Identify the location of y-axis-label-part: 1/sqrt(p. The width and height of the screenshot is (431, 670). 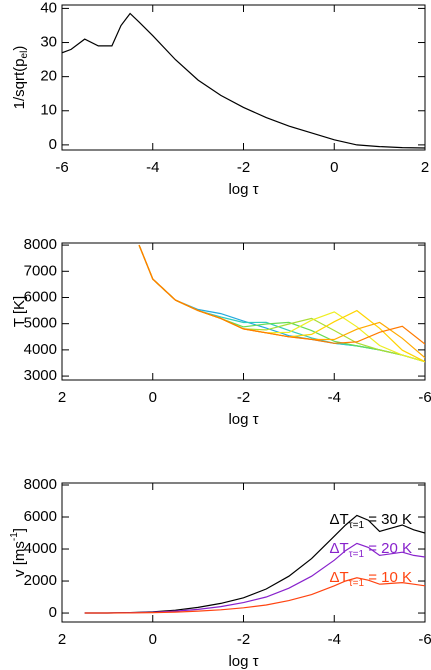
(19, 83).